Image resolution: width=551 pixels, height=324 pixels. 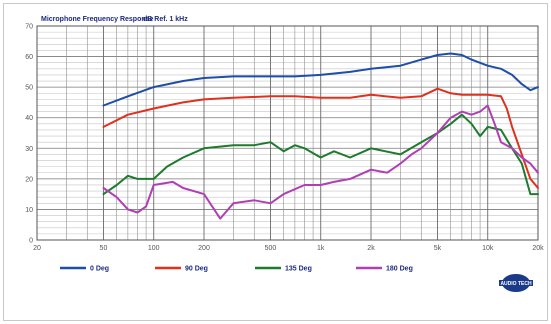 What do you see at coordinates (29, 179) in the screenshot?
I see `y-tick-label: 20` at bounding box center [29, 179].